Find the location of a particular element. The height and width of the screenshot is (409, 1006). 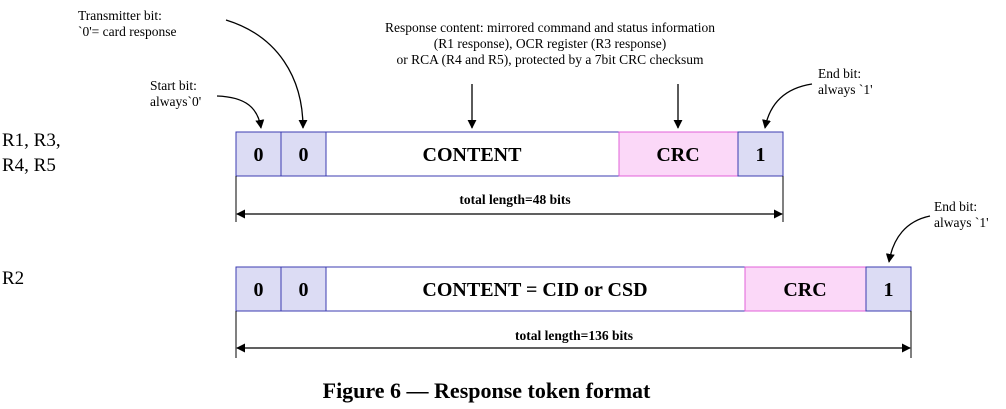

end-bit-bottom-title: End bit: is located at coordinates (956, 206).